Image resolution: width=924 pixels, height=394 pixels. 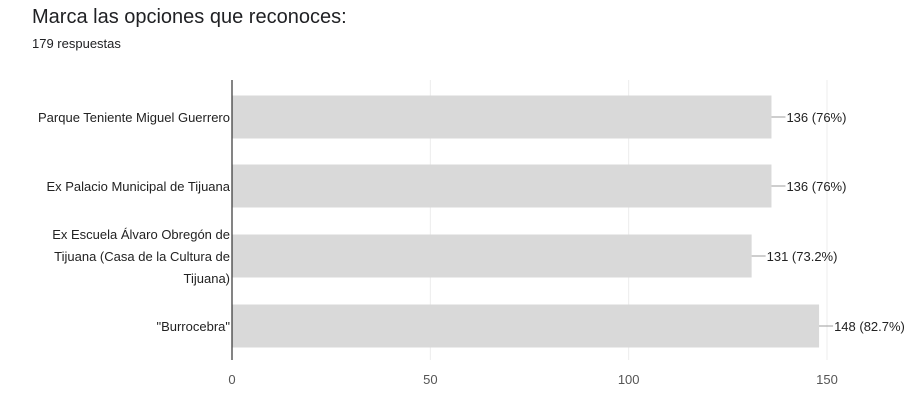 I want to click on category-label: Ex Escuela Álvaro Obregón de, so click(x=141, y=234).